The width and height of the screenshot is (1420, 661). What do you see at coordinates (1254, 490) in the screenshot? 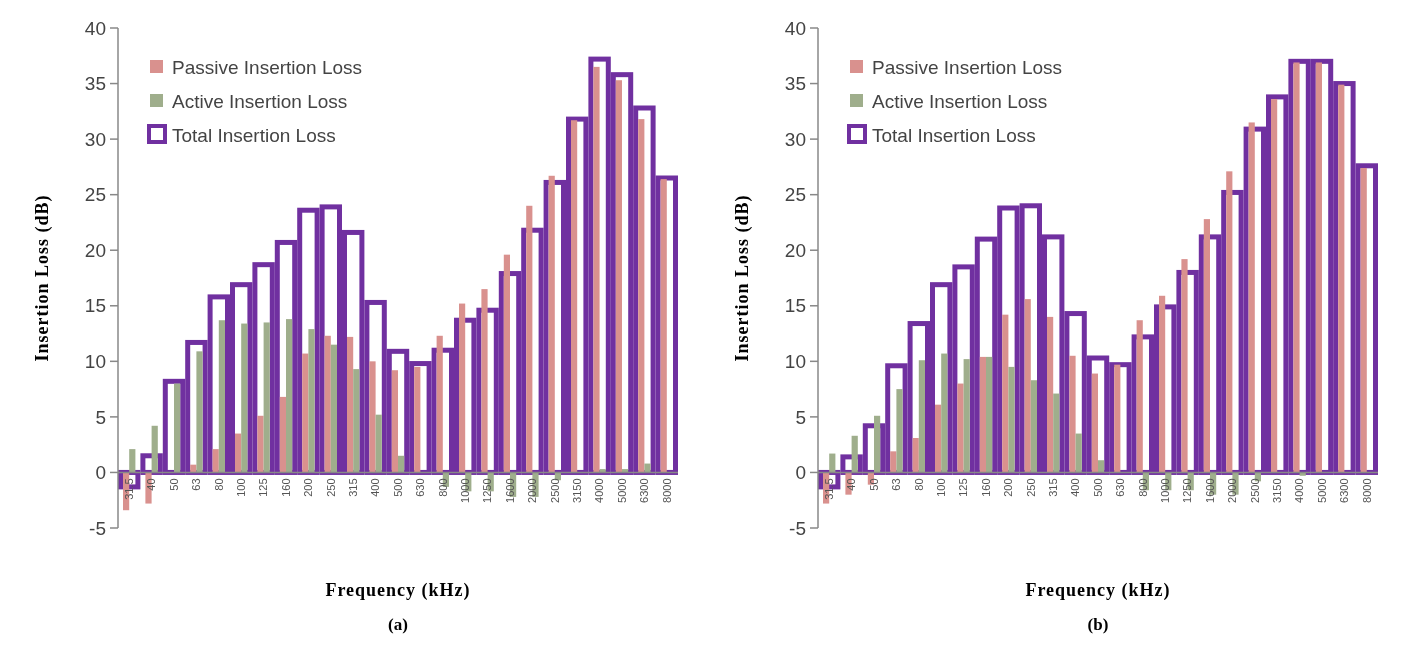
I see `x-tick-label: 2500` at bounding box center [1254, 490].